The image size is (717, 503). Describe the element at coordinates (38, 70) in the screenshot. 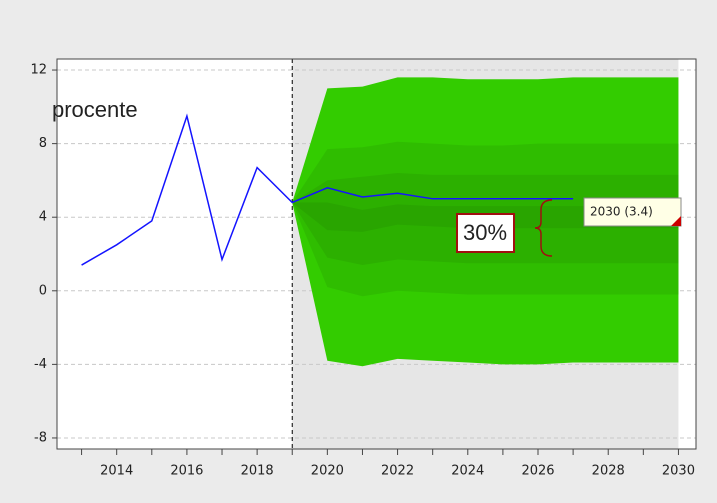

I see `y-tick-label: 12` at that location.